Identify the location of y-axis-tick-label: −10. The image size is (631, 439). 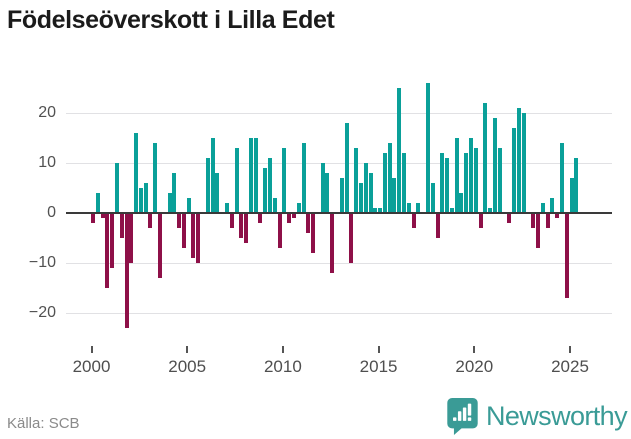
(42, 262).